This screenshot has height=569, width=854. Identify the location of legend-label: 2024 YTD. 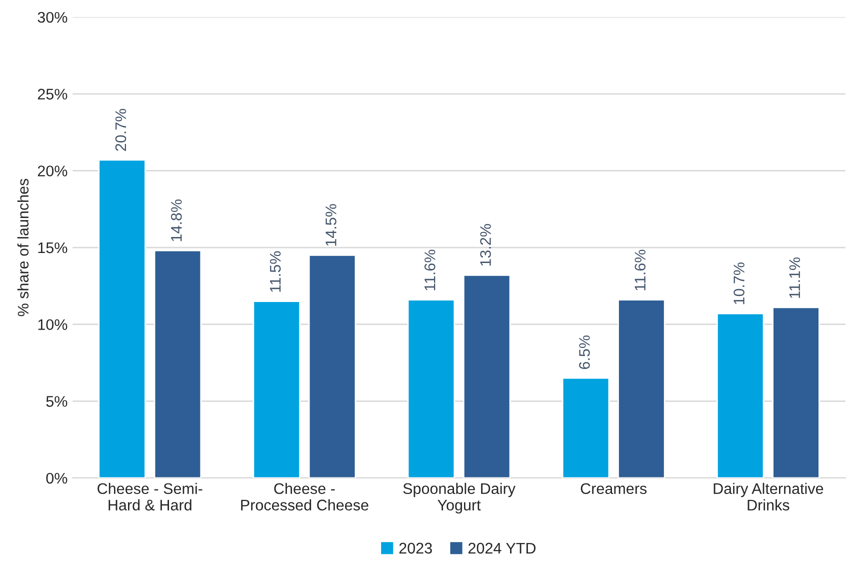
(502, 548).